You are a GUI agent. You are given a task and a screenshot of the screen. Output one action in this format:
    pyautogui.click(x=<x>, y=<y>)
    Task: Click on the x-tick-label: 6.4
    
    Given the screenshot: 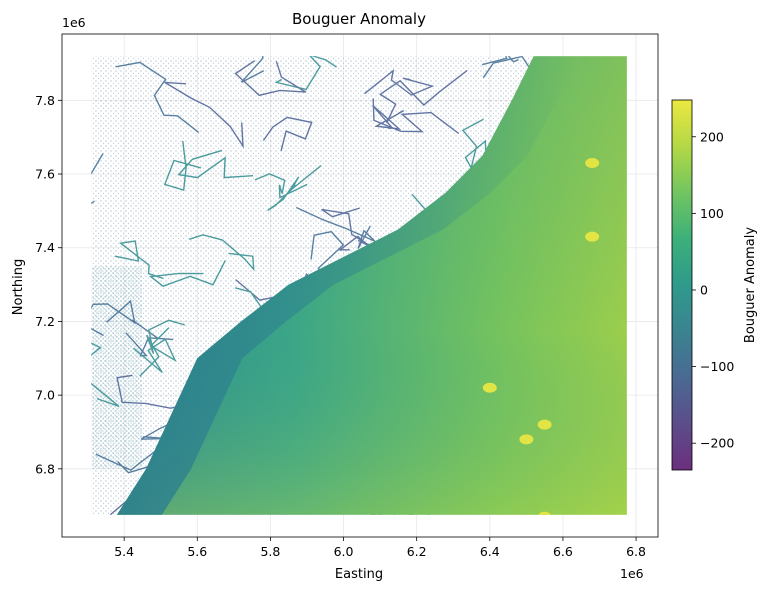 What is the action you would take?
    pyautogui.click(x=490, y=551)
    